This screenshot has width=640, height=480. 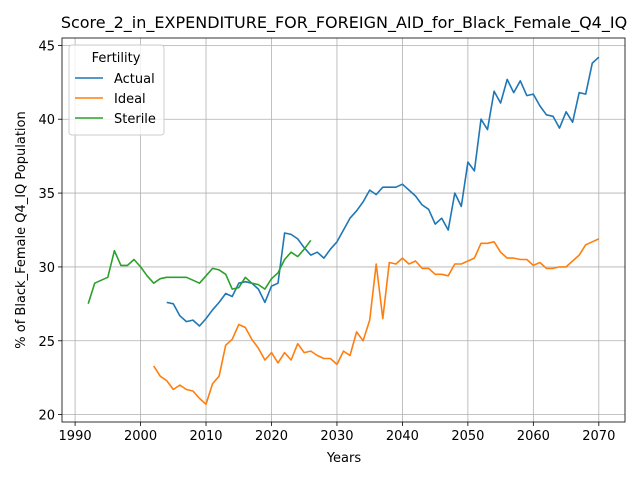 What do you see at coordinates (75, 436) in the screenshot?
I see `x-tick-label: 1990` at bounding box center [75, 436].